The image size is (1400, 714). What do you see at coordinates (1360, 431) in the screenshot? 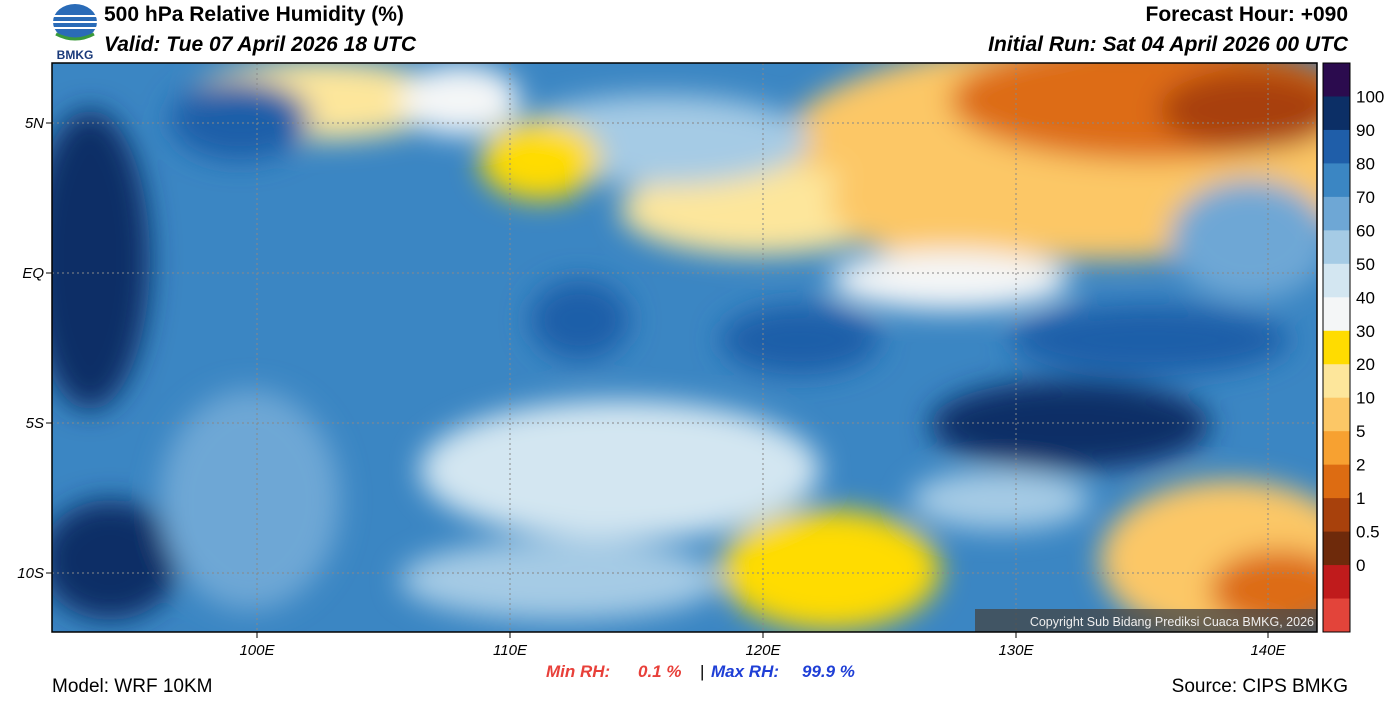
I see `colorbar-label: 5` at bounding box center [1360, 431].